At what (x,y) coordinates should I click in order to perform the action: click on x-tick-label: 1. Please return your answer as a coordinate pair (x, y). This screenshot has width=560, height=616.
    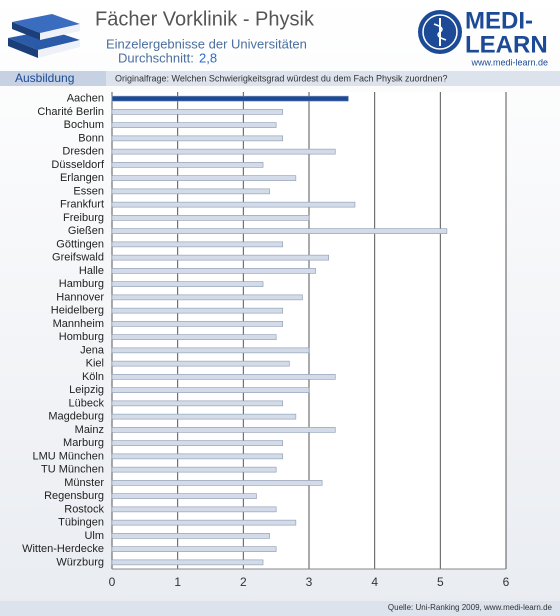
    Looking at the image, I should click on (177, 582).